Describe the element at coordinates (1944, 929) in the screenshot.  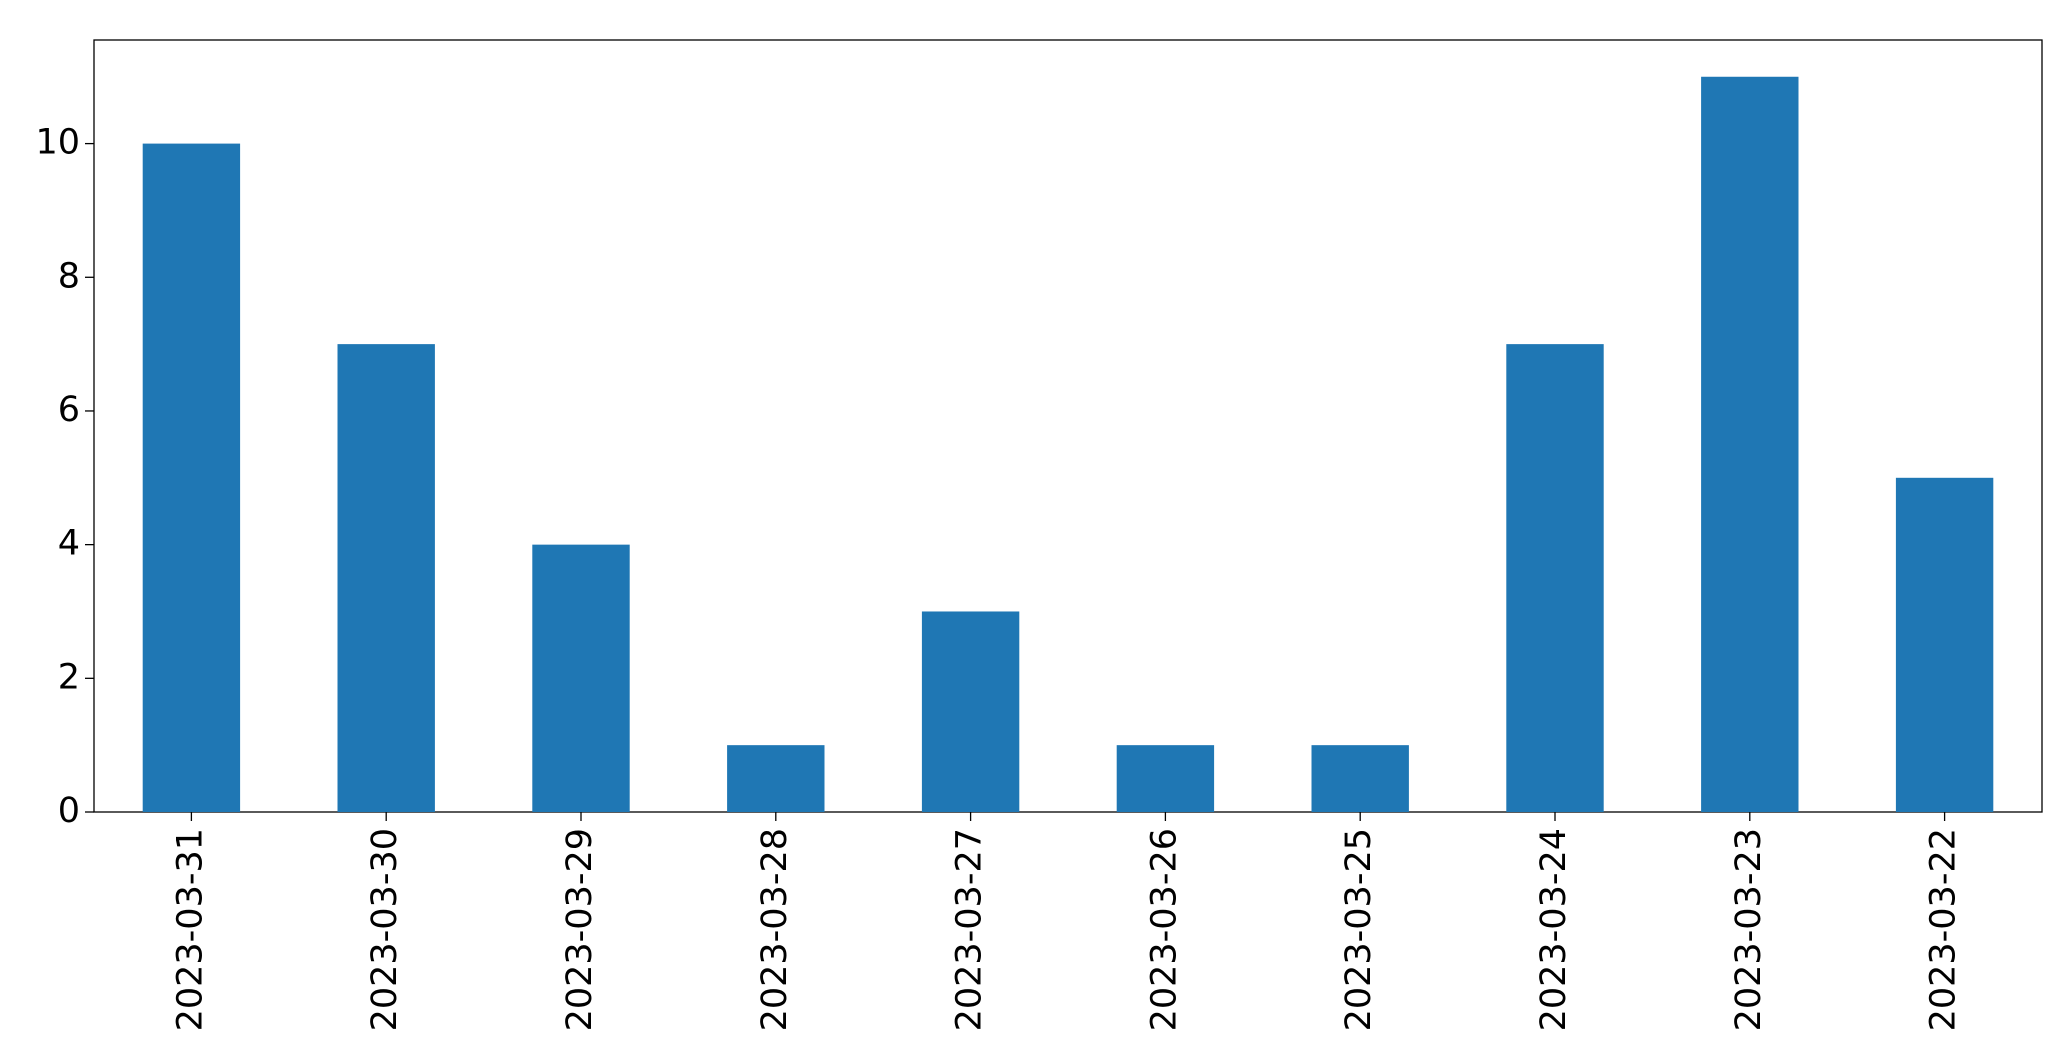
I see `x-tick-label: 2023-03-22` at that location.